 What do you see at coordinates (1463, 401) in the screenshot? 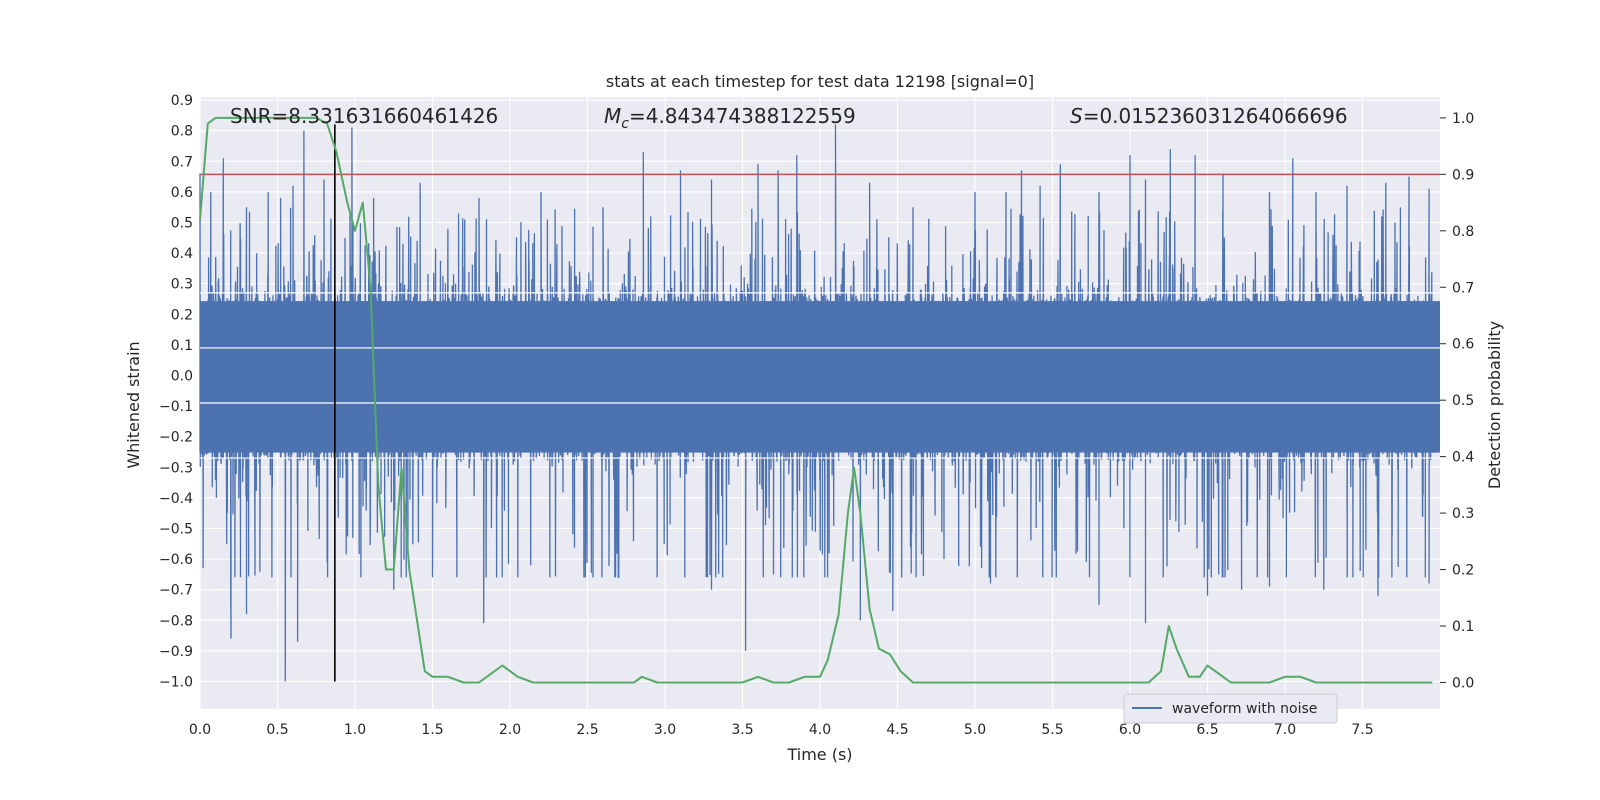
I see `y2-tick-label: 0.5` at bounding box center [1463, 401].